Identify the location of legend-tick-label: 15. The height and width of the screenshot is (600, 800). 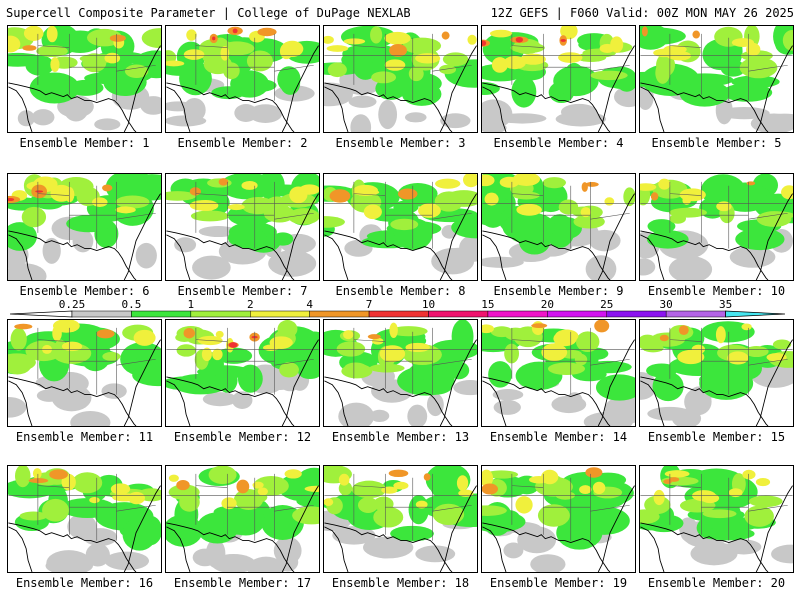
(488, 304).